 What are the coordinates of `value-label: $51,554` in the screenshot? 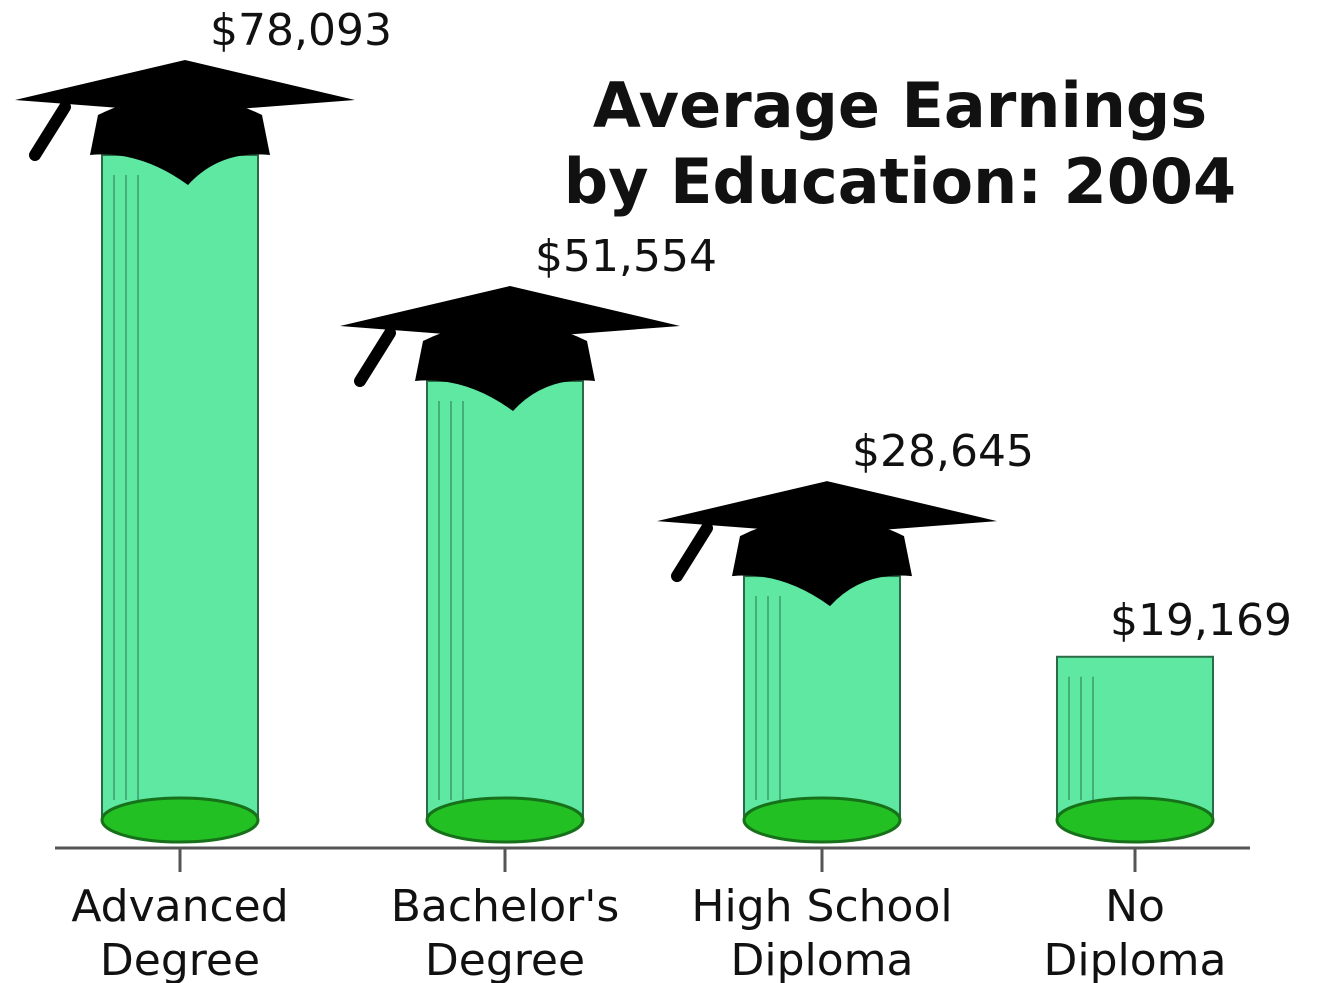 It's located at (626, 256).